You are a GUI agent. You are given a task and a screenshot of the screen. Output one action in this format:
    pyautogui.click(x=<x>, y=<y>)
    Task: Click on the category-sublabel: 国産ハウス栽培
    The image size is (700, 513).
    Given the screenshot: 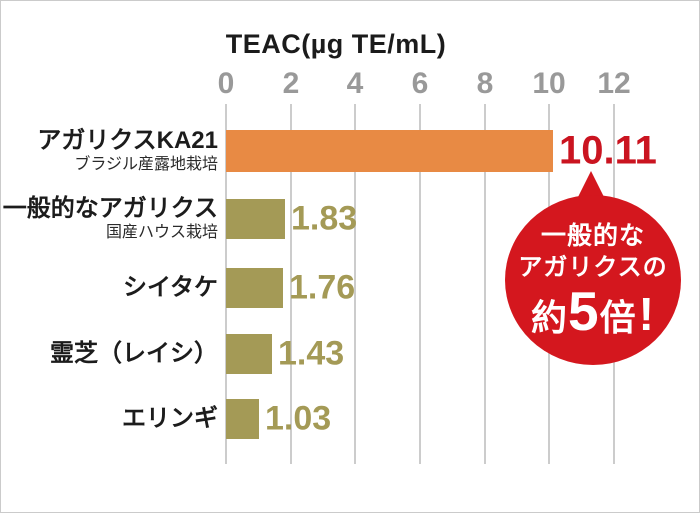 What is the action you would take?
    pyautogui.click(x=161, y=232)
    